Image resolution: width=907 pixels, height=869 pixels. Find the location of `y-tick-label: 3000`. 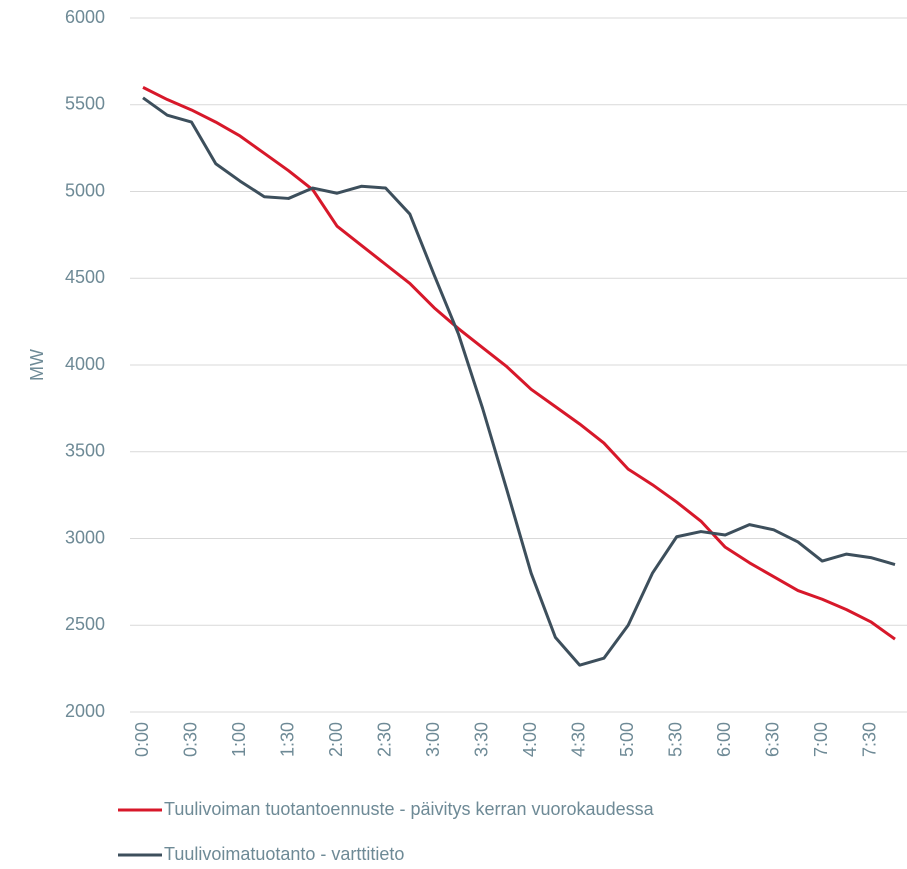

y-tick-label: 3000 is located at coordinates (85, 537).